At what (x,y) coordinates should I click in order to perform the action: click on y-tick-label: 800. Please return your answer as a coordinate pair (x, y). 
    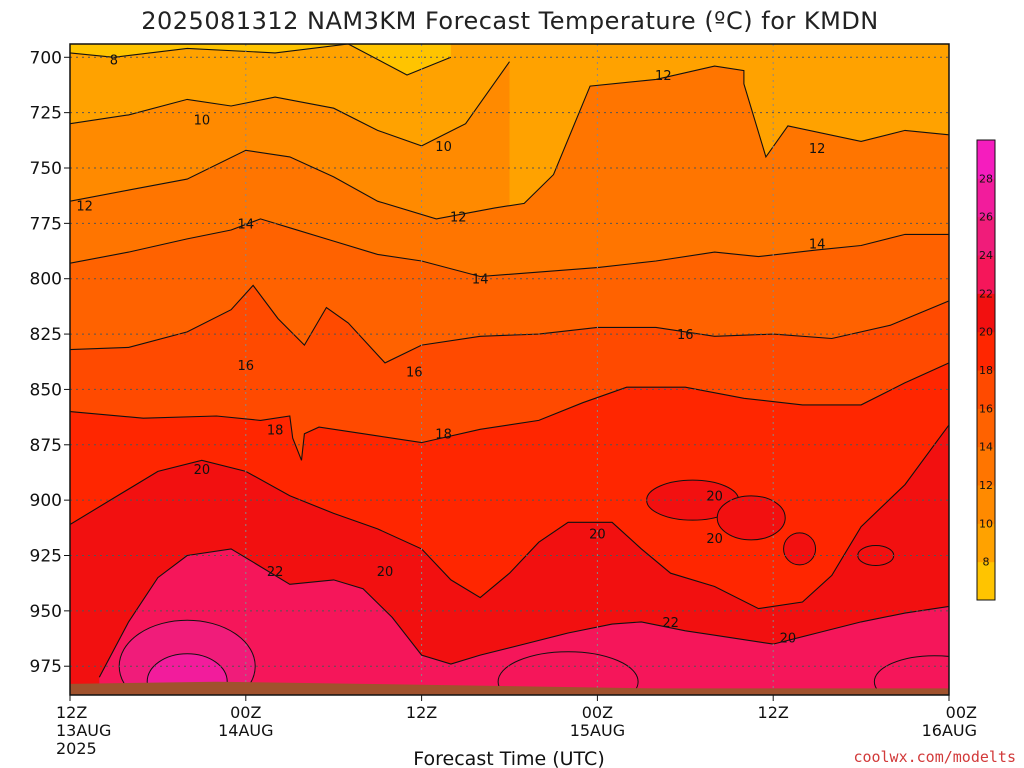
    Looking at the image, I should click on (46, 280).